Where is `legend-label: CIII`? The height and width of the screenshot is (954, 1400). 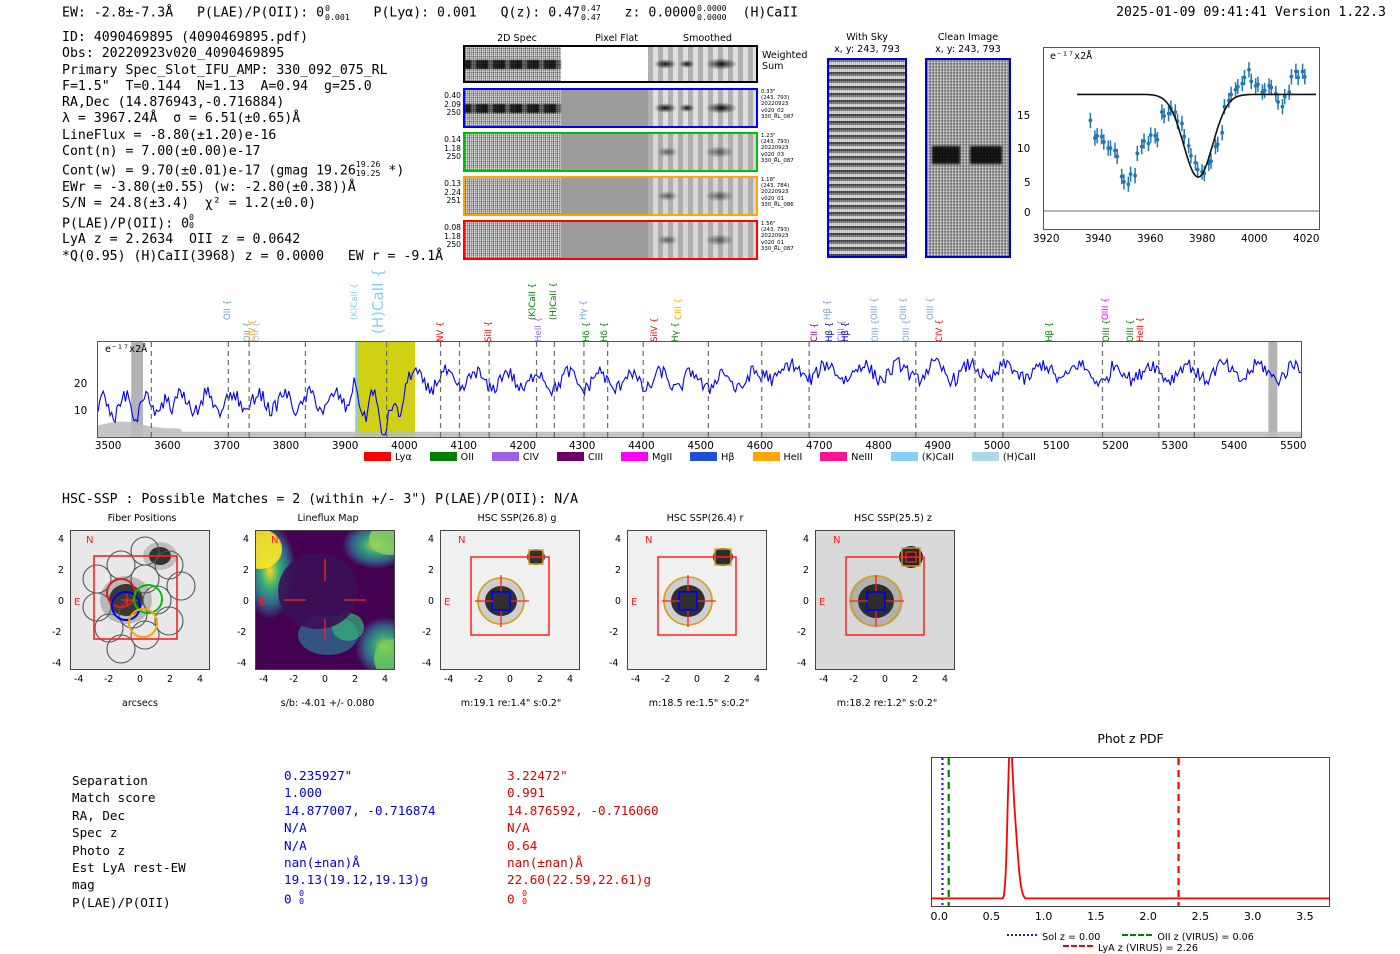 legend-label: CIII is located at coordinates (595, 457).